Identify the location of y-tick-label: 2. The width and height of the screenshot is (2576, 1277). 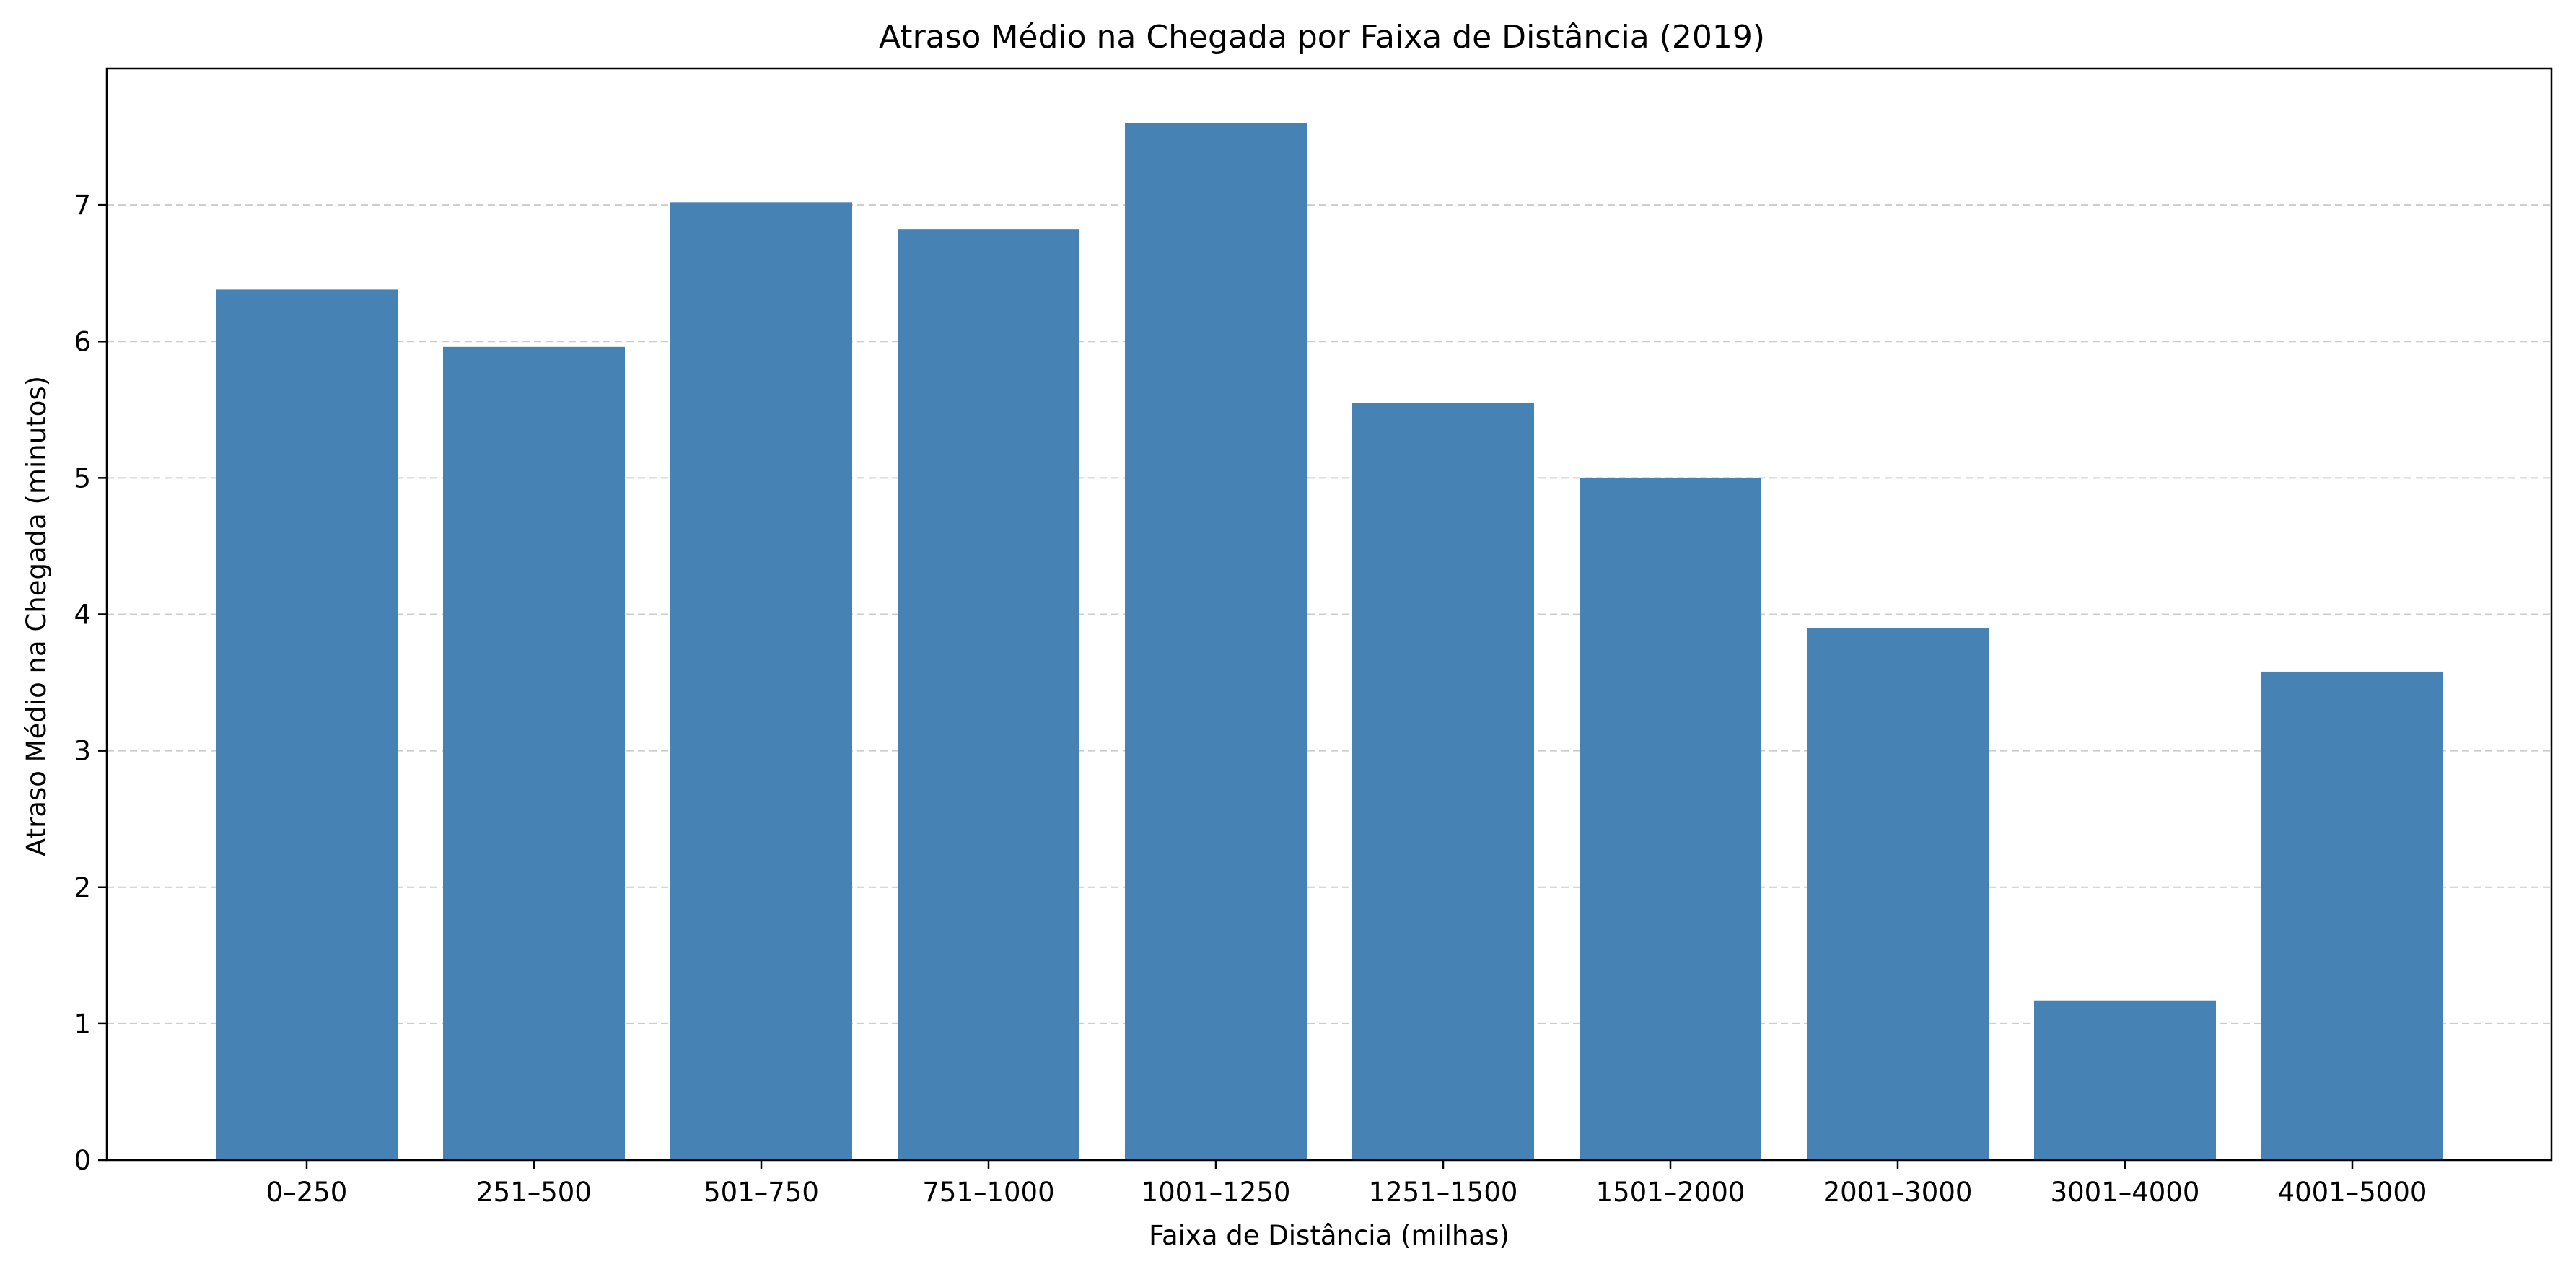
(82, 887).